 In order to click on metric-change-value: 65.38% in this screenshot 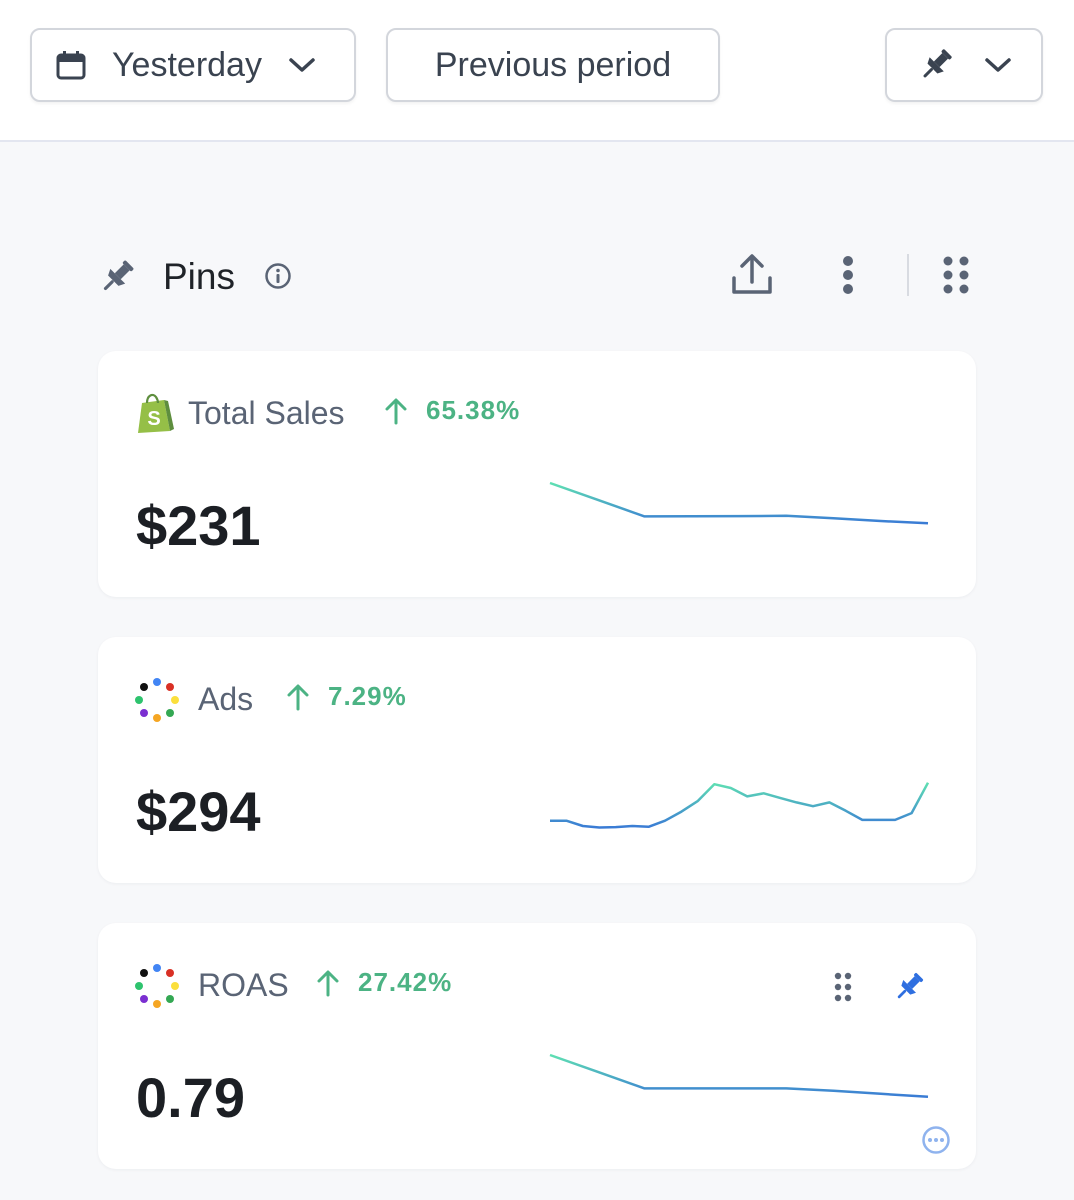, I will do `click(473, 410)`.